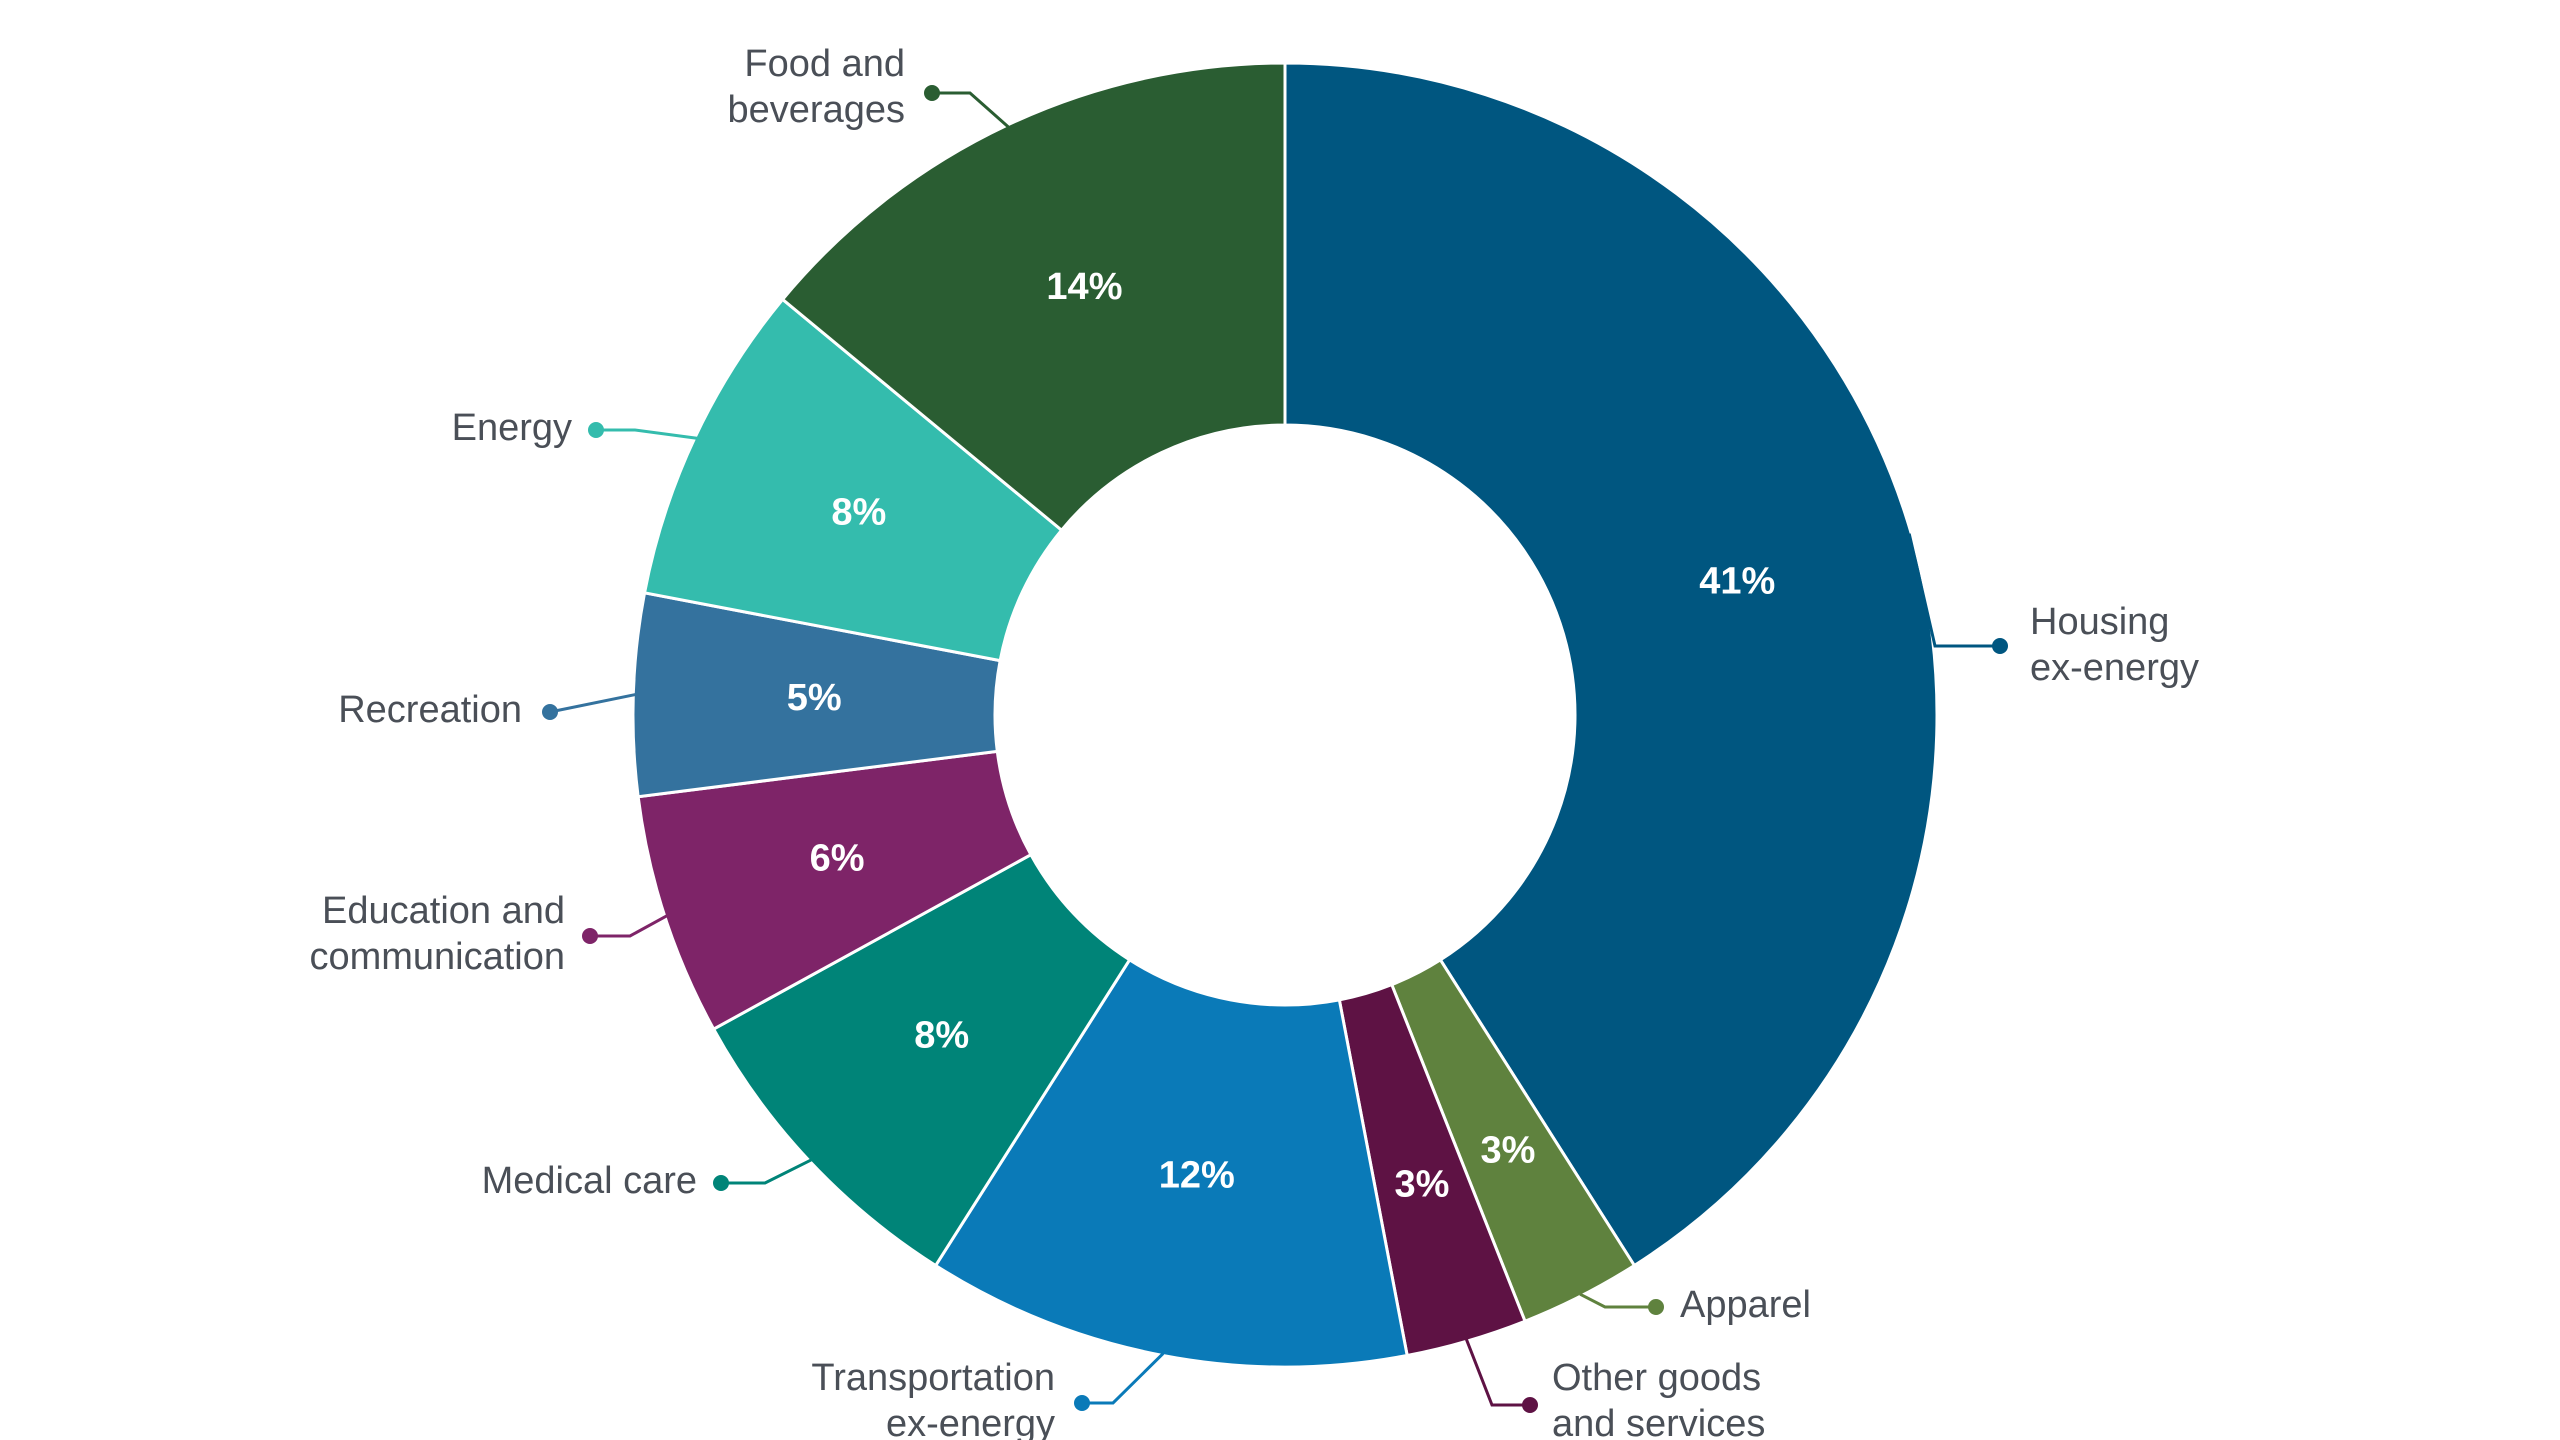  I want to click on leader-line-food-and-beverages, so click(971, 109).